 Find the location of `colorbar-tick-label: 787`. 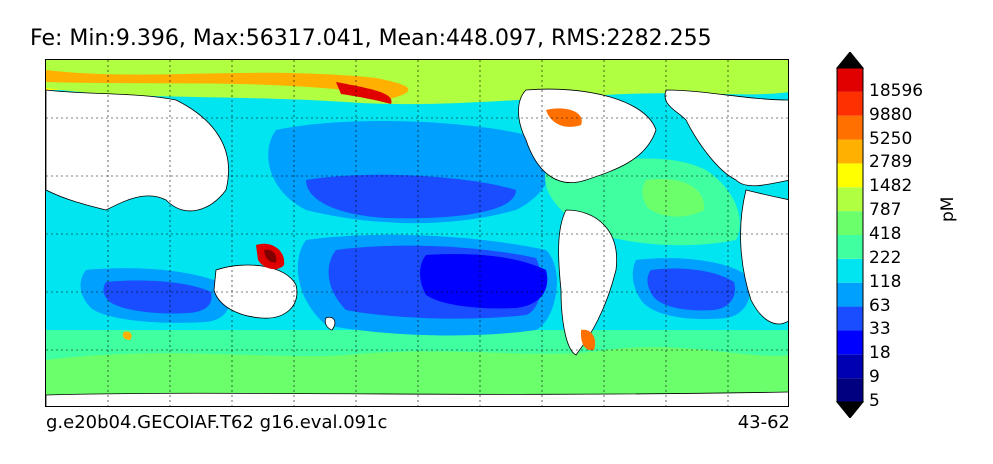

colorbar-tick-label: 787 is located at coordinates (885, 210).